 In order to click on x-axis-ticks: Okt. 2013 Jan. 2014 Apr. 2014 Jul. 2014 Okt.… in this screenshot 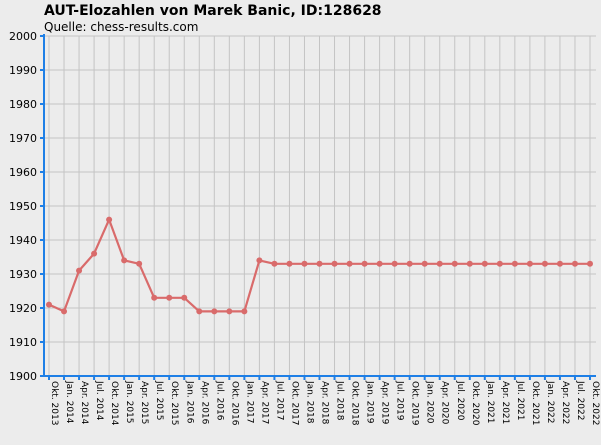, I will do `click(324, 401)`.